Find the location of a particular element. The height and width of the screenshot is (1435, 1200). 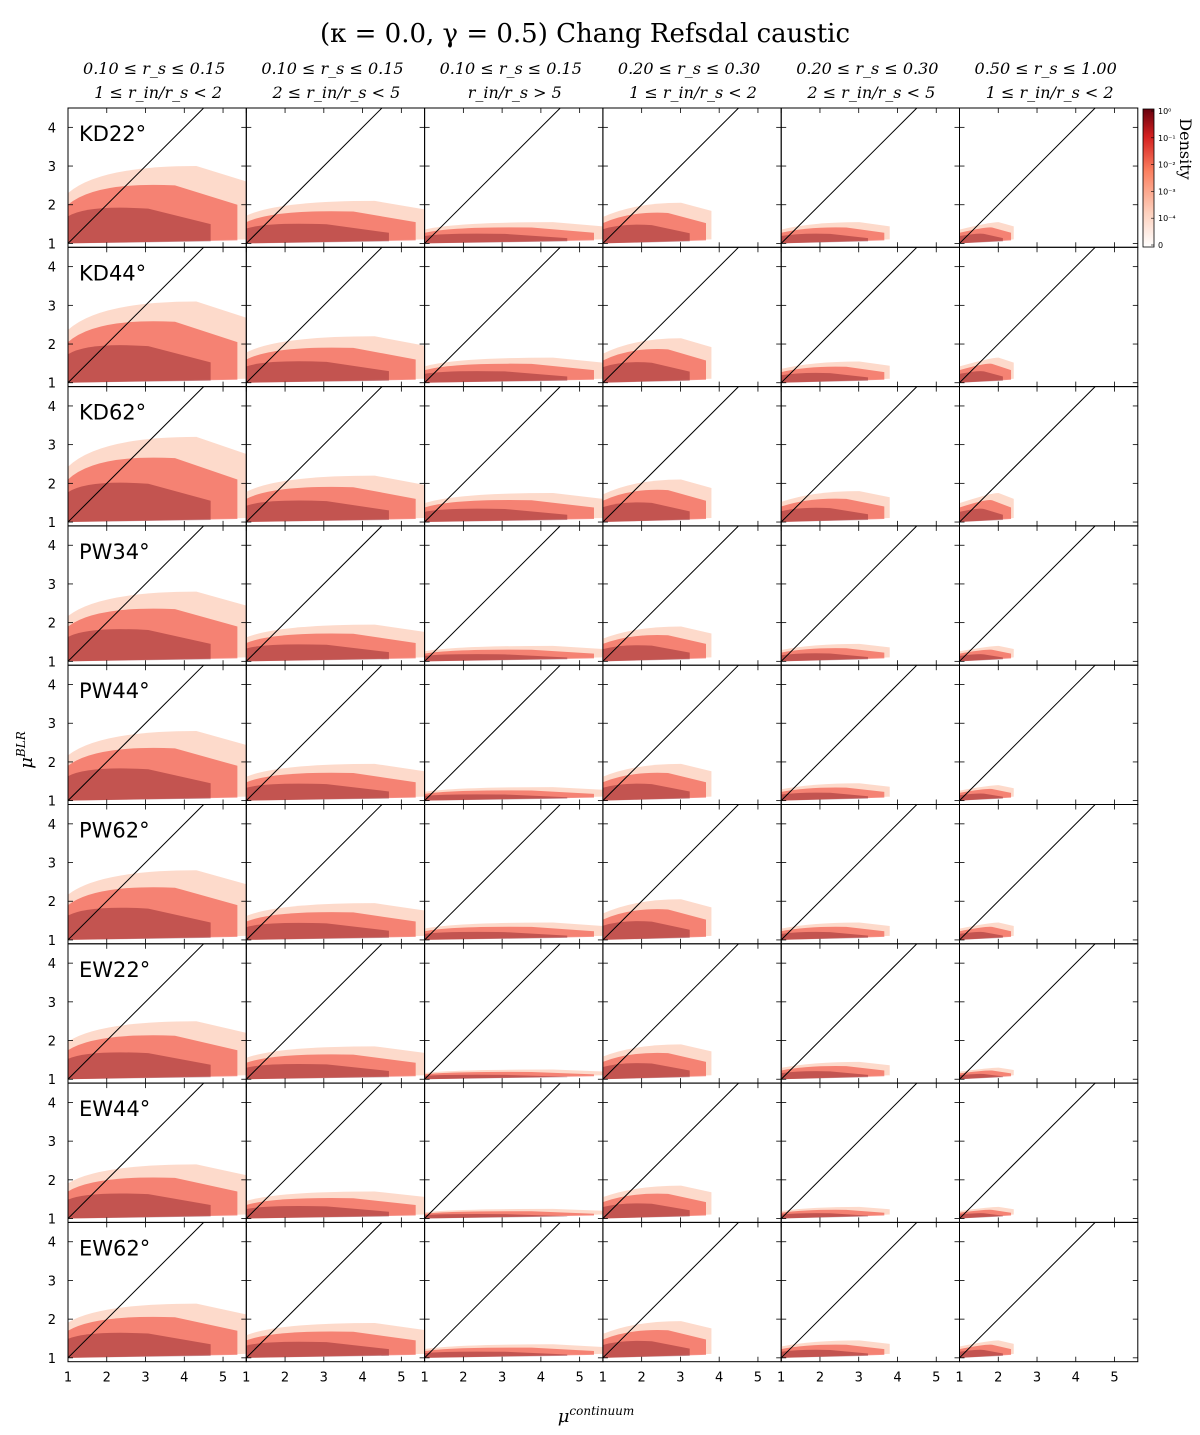

row-label: PW62° is located at coordinates (114, 831).